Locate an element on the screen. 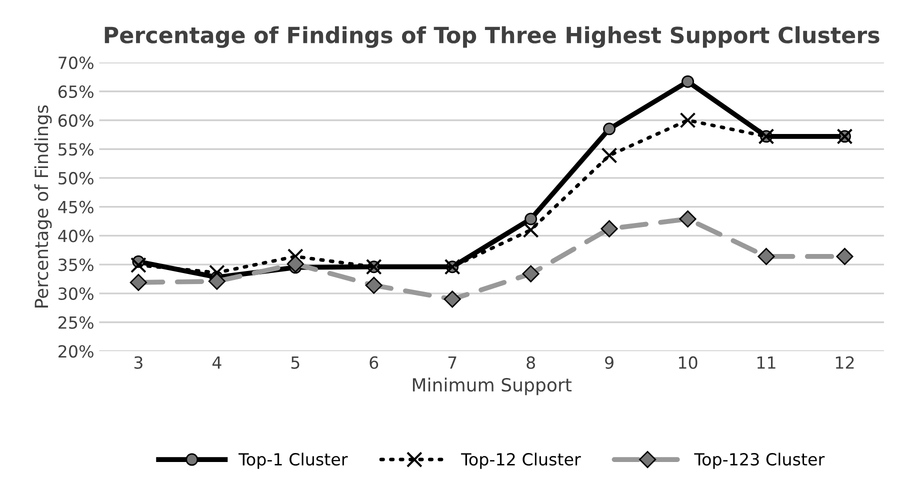 The image size is (902, 481). y-tick-label: 40% is located at coordinates (76, 236).